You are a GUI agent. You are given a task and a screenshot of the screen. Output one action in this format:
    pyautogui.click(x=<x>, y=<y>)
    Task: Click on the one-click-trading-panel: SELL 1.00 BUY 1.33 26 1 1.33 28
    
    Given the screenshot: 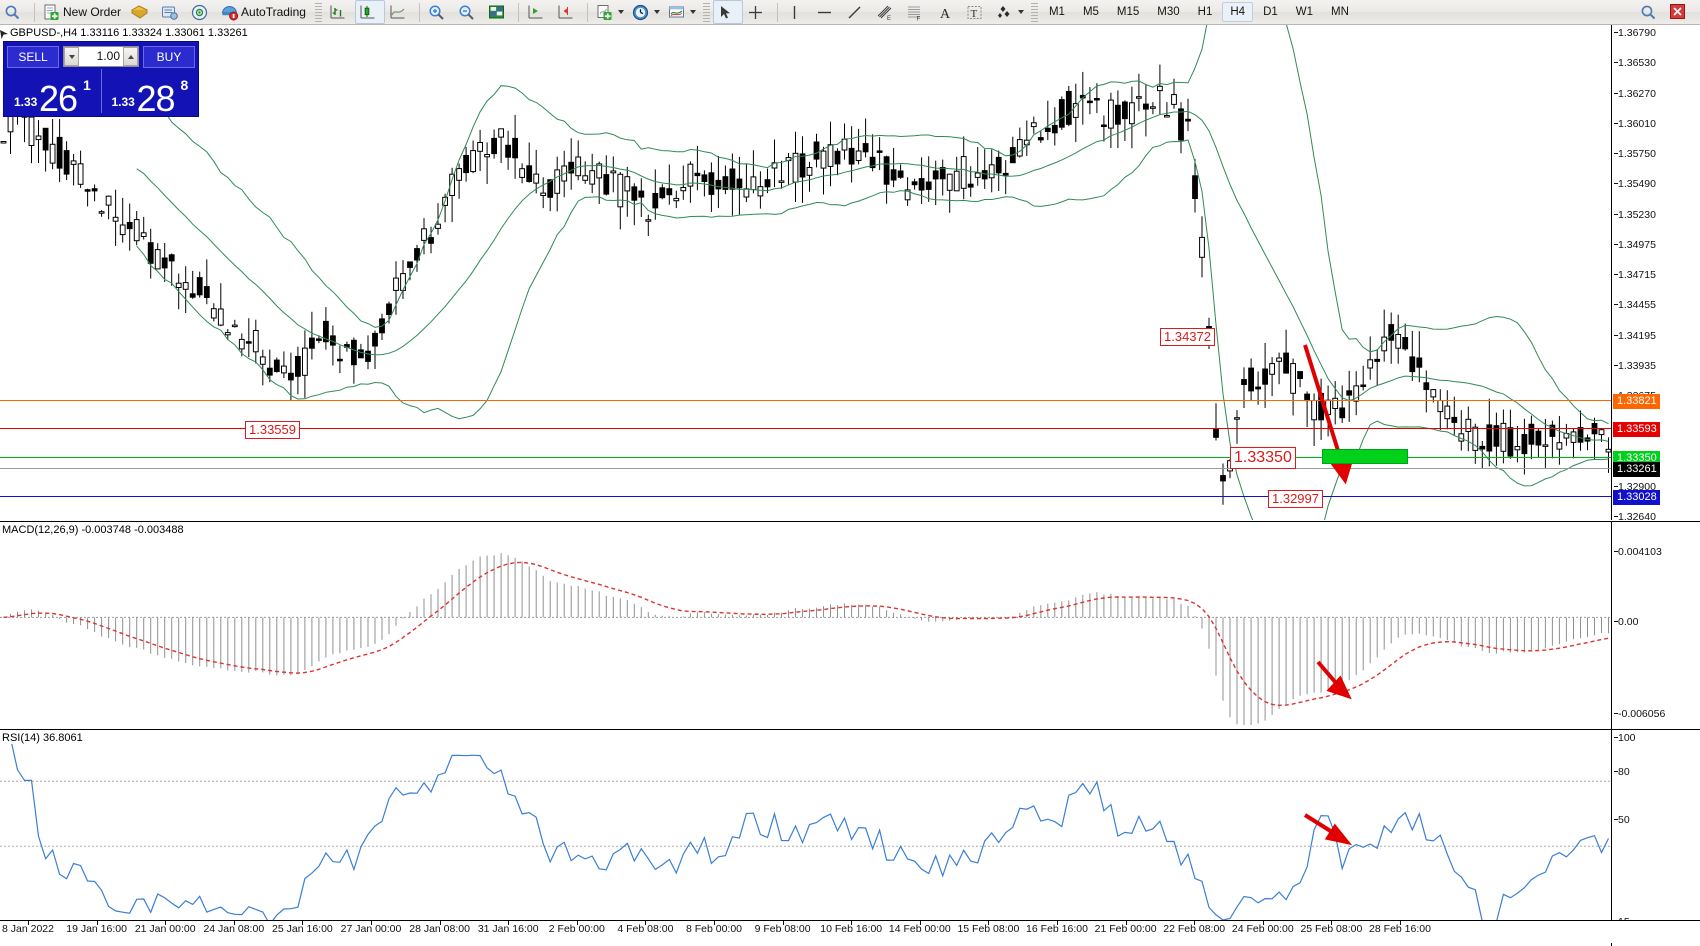 What is the action you would take?
    pyautogui.click(x=101, y=79)
    